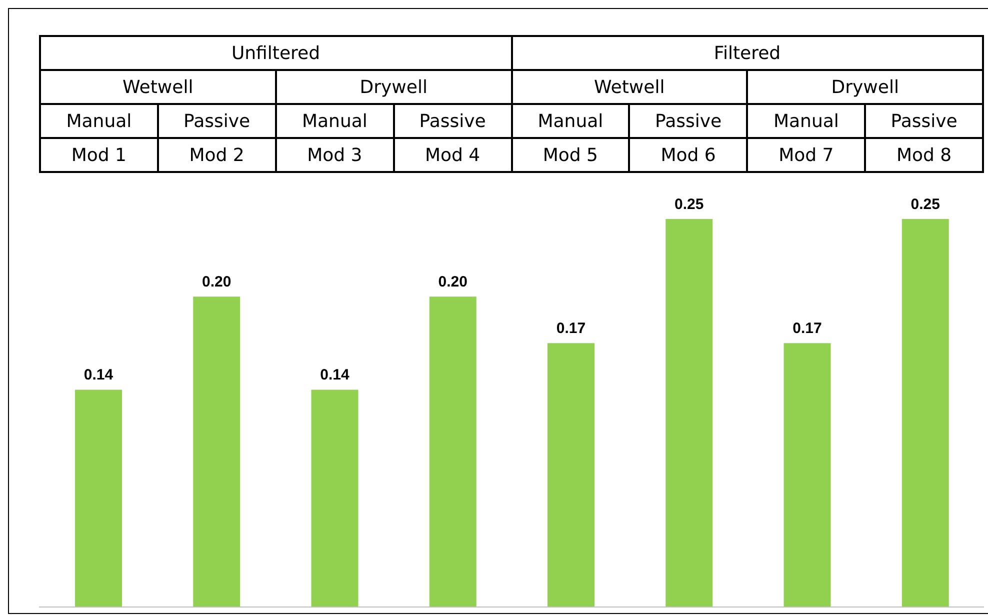  Describe the element at coordinates (924, 155) in the screenshot. I see `x-tick-label: Mod 8` at that location.